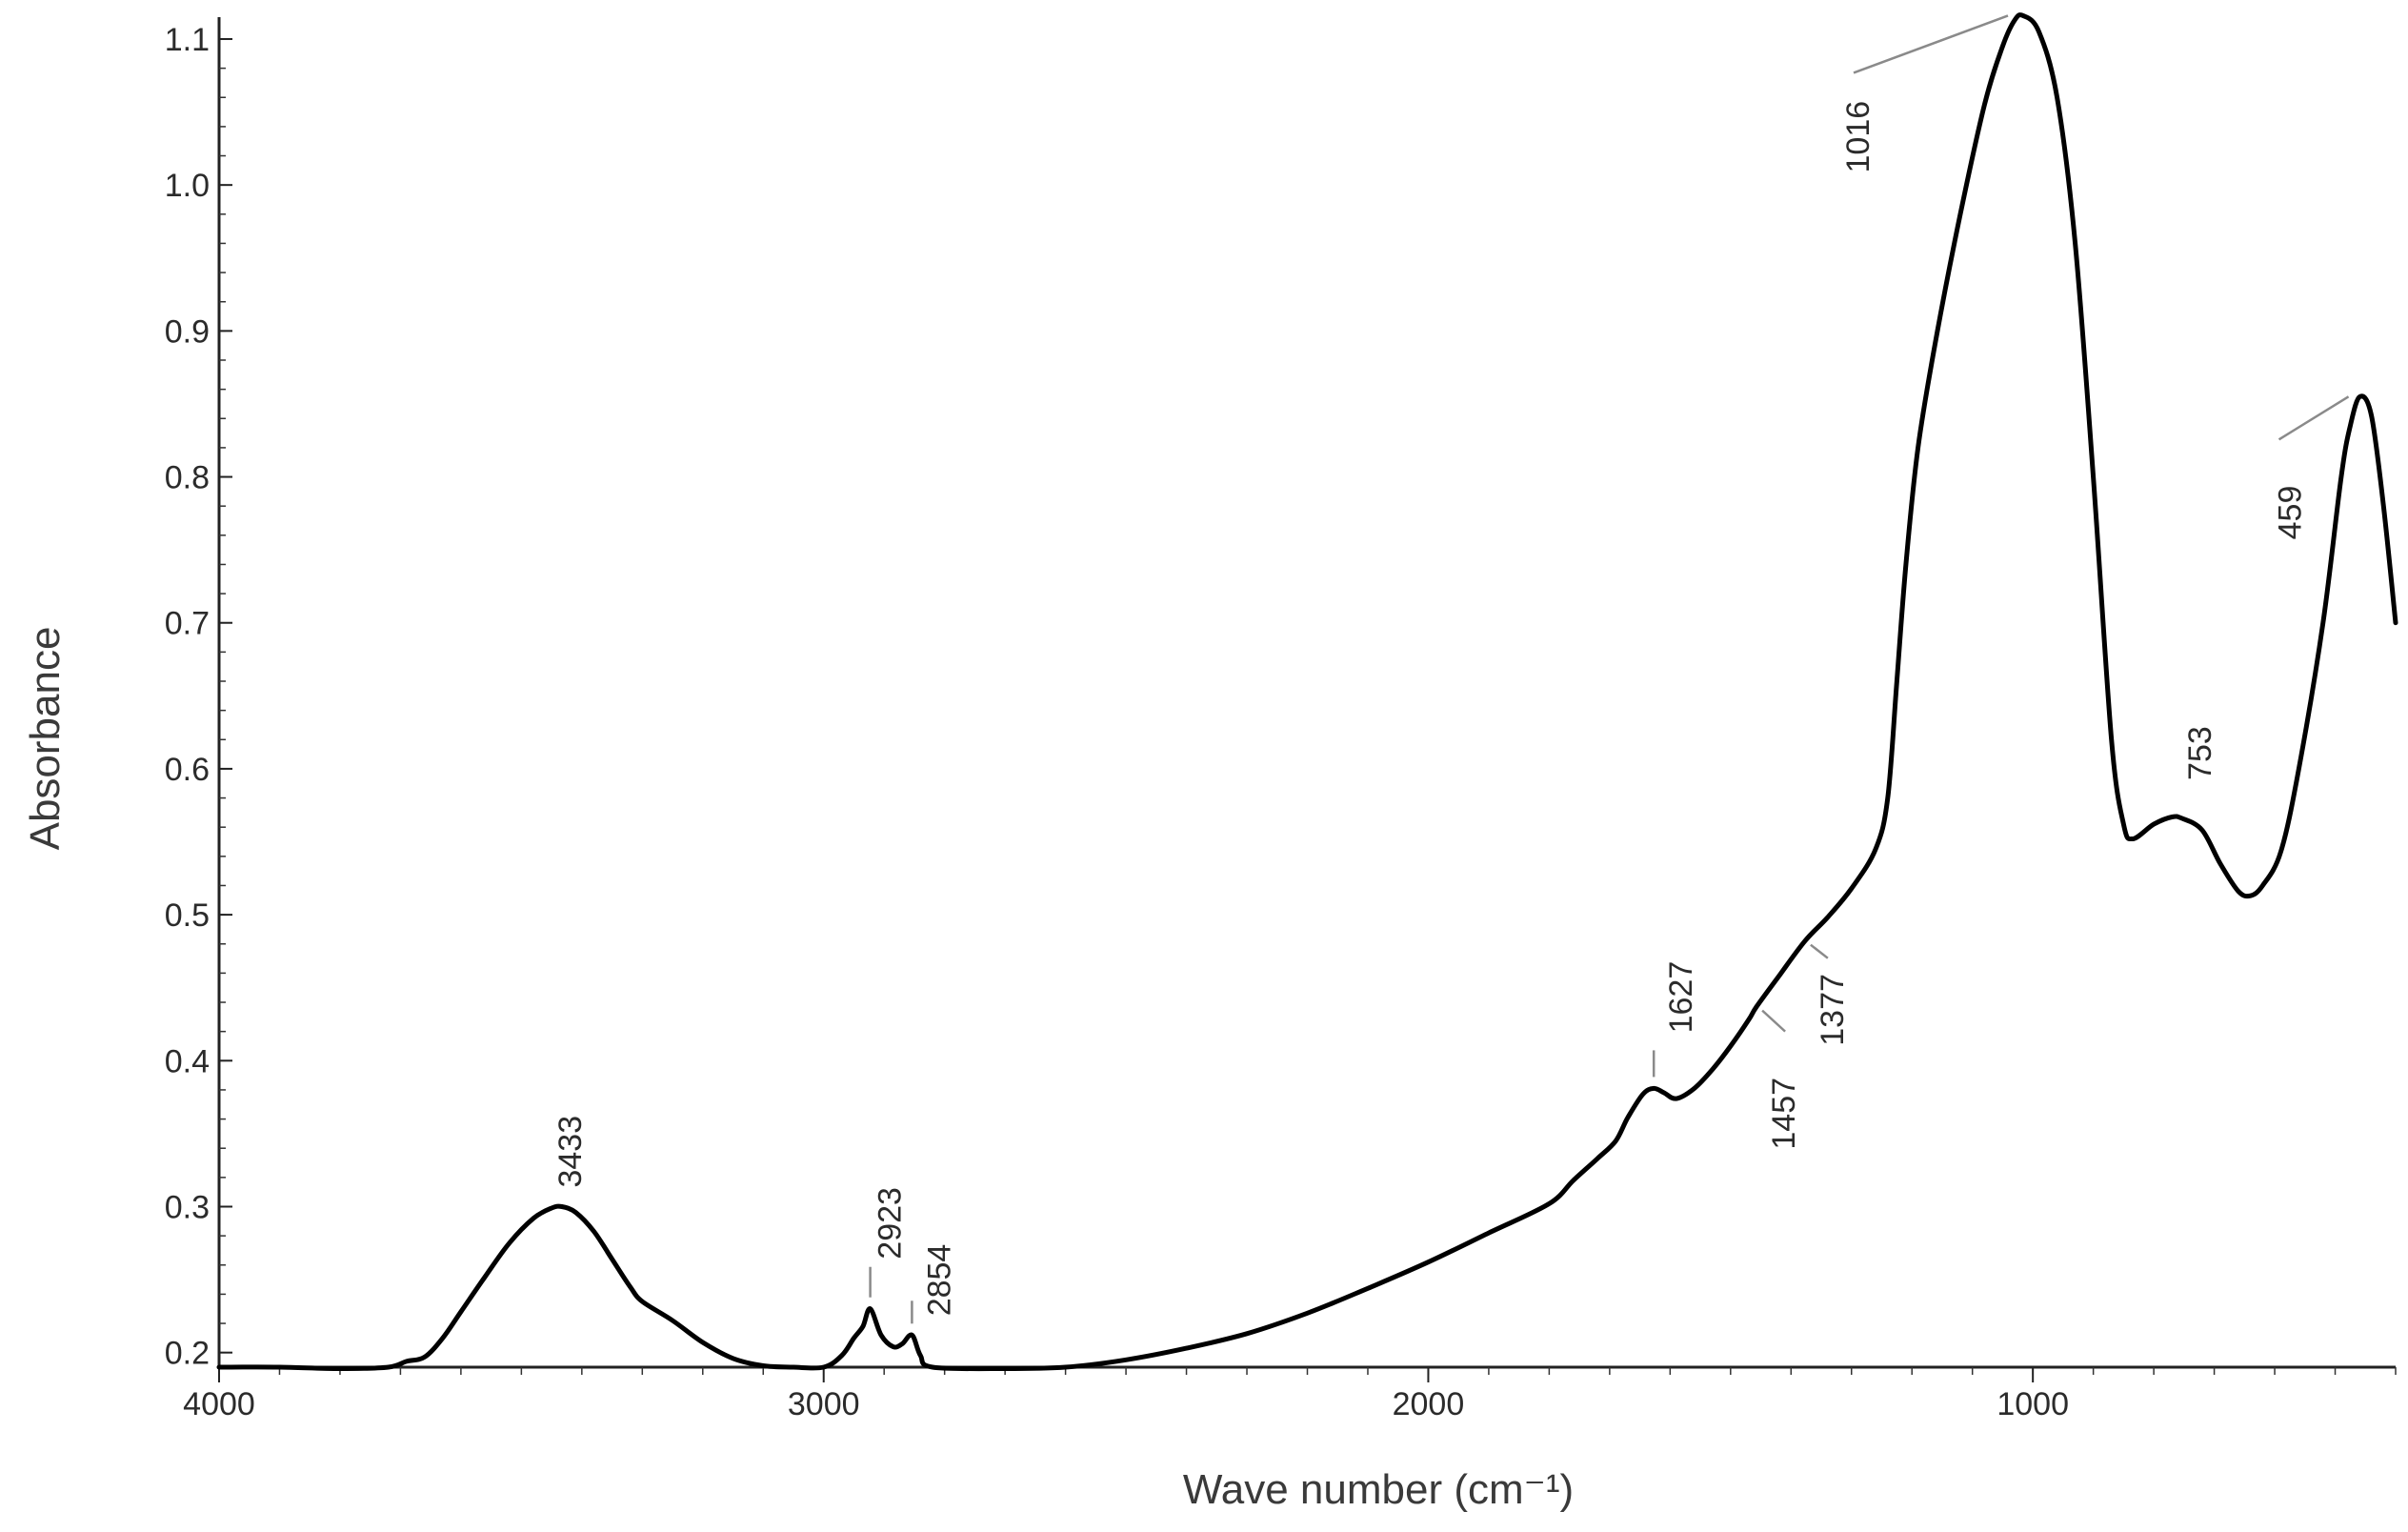 The height and width of the screenshot is (1532, 2408). Describe the element at coordinates (1378, 1489) in the screenshot. I see `x-axis-title: Wave number (cm⁻¹)` at that location.